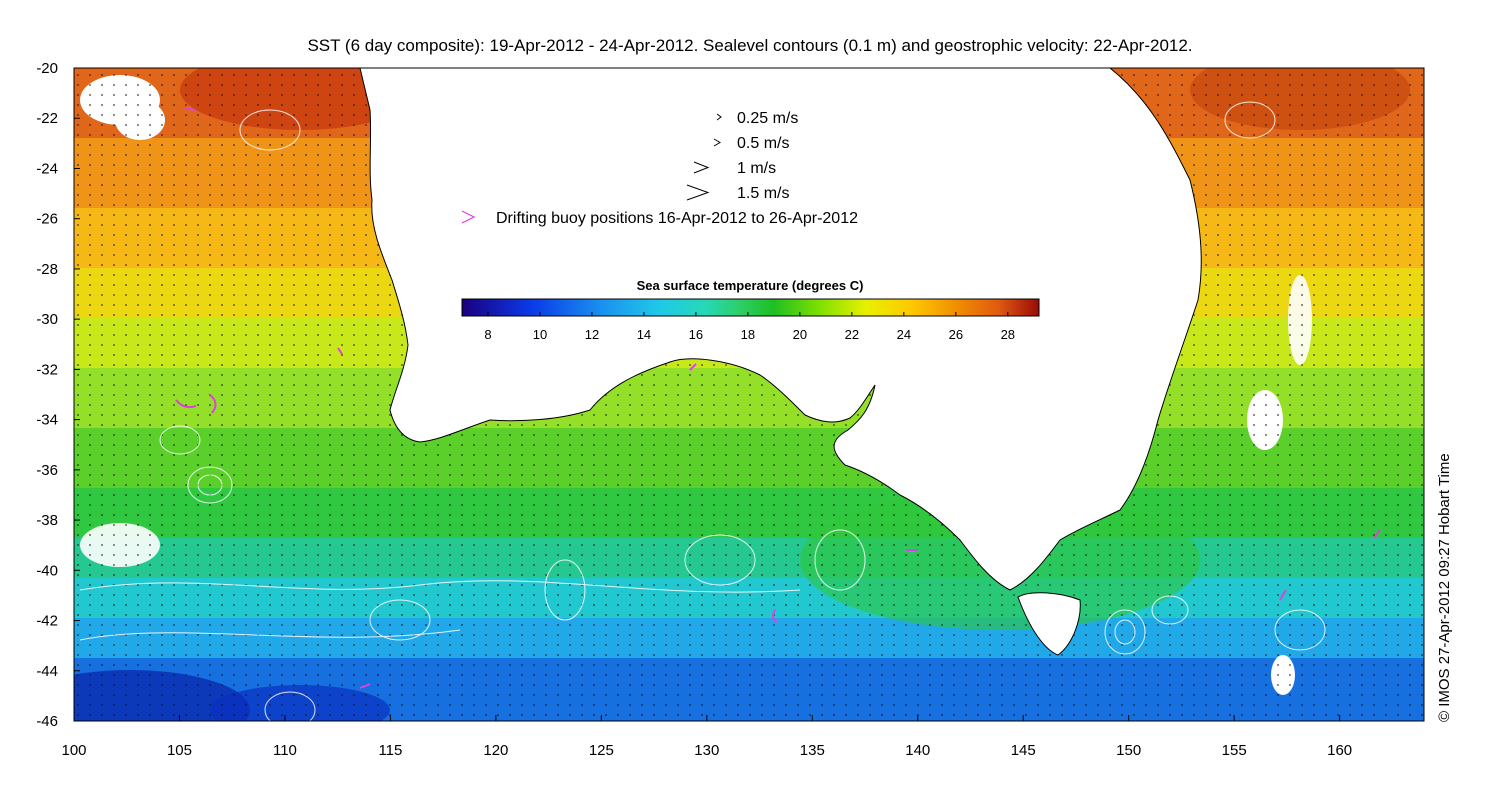  What do you see at coordinates (73, 750) in the screenshot?
I see `lon-tick-label: 100` at bounding box center [73, 750].